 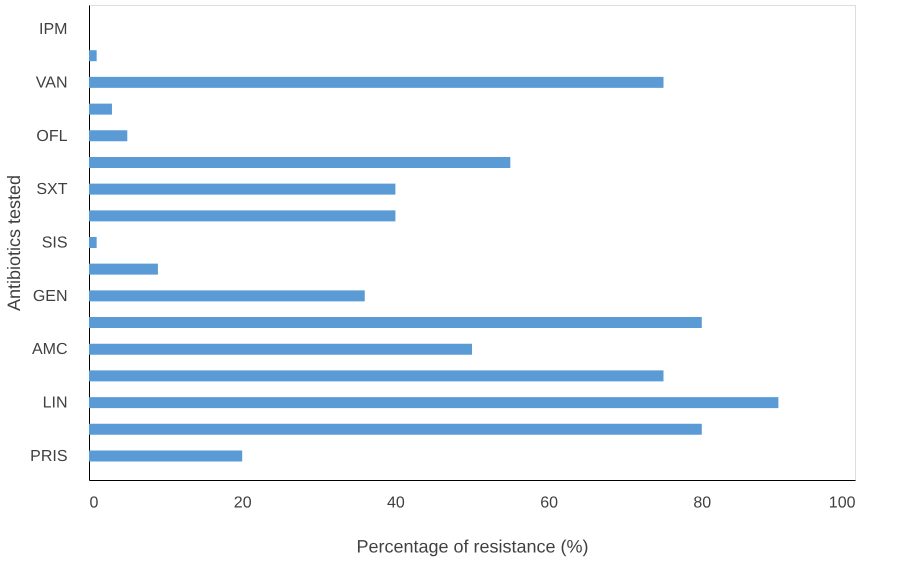 I want to click on y-tick-label: LIN, so click(x=55, y=403).